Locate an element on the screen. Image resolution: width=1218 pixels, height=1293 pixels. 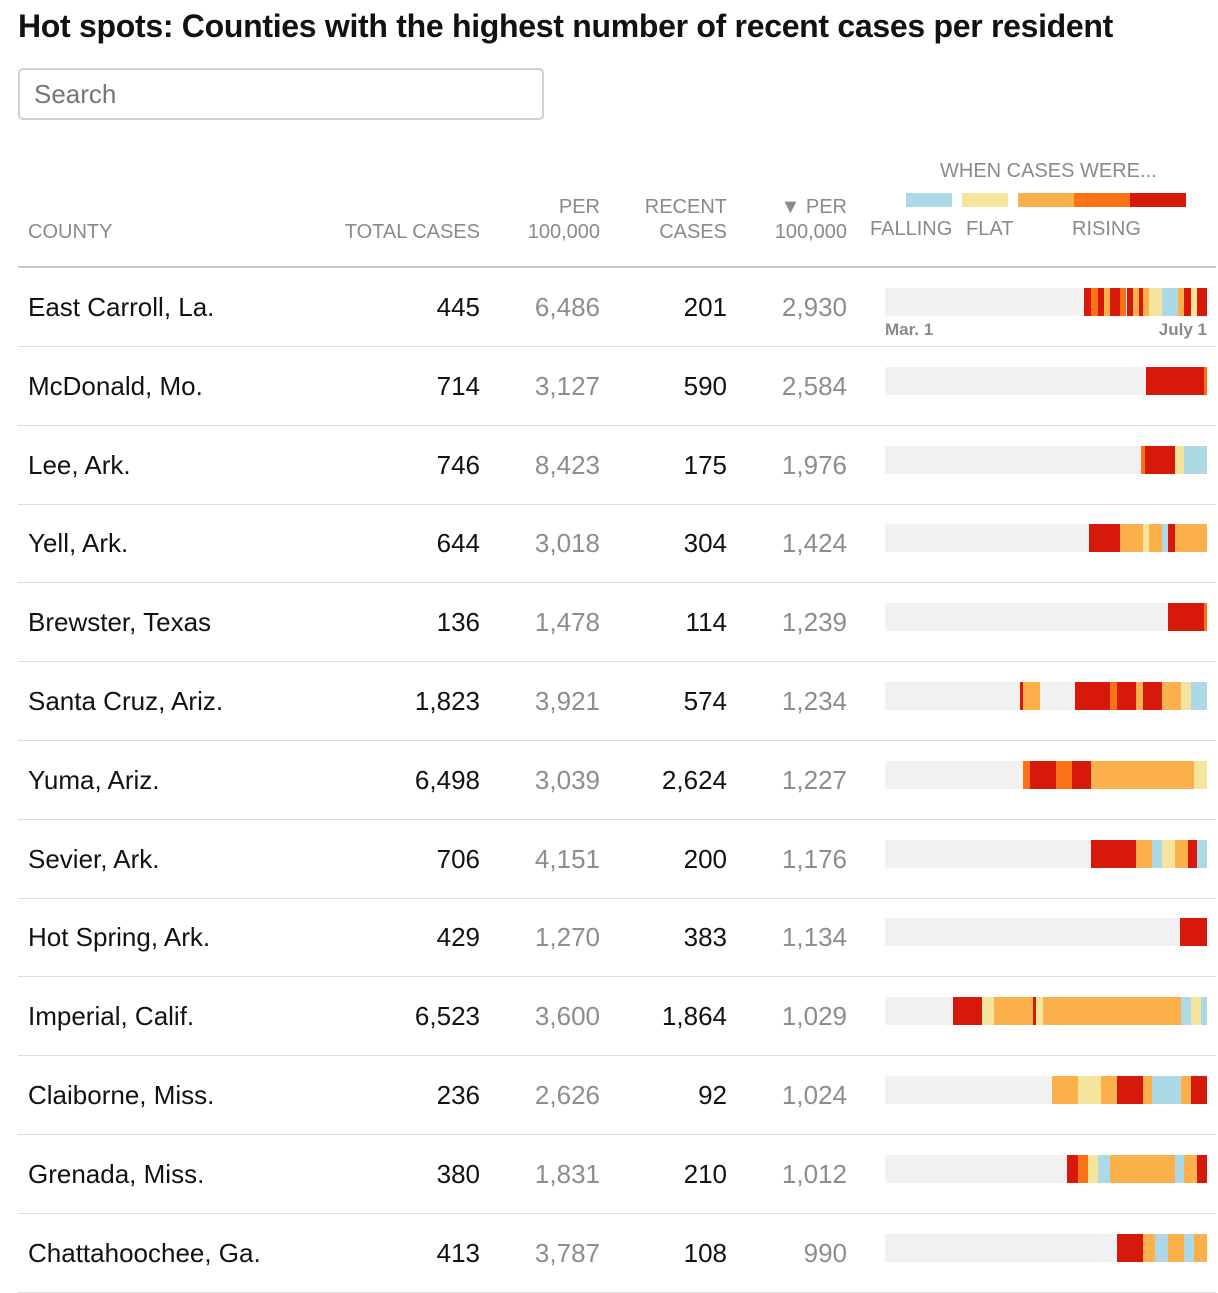
county-name: Grenada, Miss. is located at coordinates (116, 1173).